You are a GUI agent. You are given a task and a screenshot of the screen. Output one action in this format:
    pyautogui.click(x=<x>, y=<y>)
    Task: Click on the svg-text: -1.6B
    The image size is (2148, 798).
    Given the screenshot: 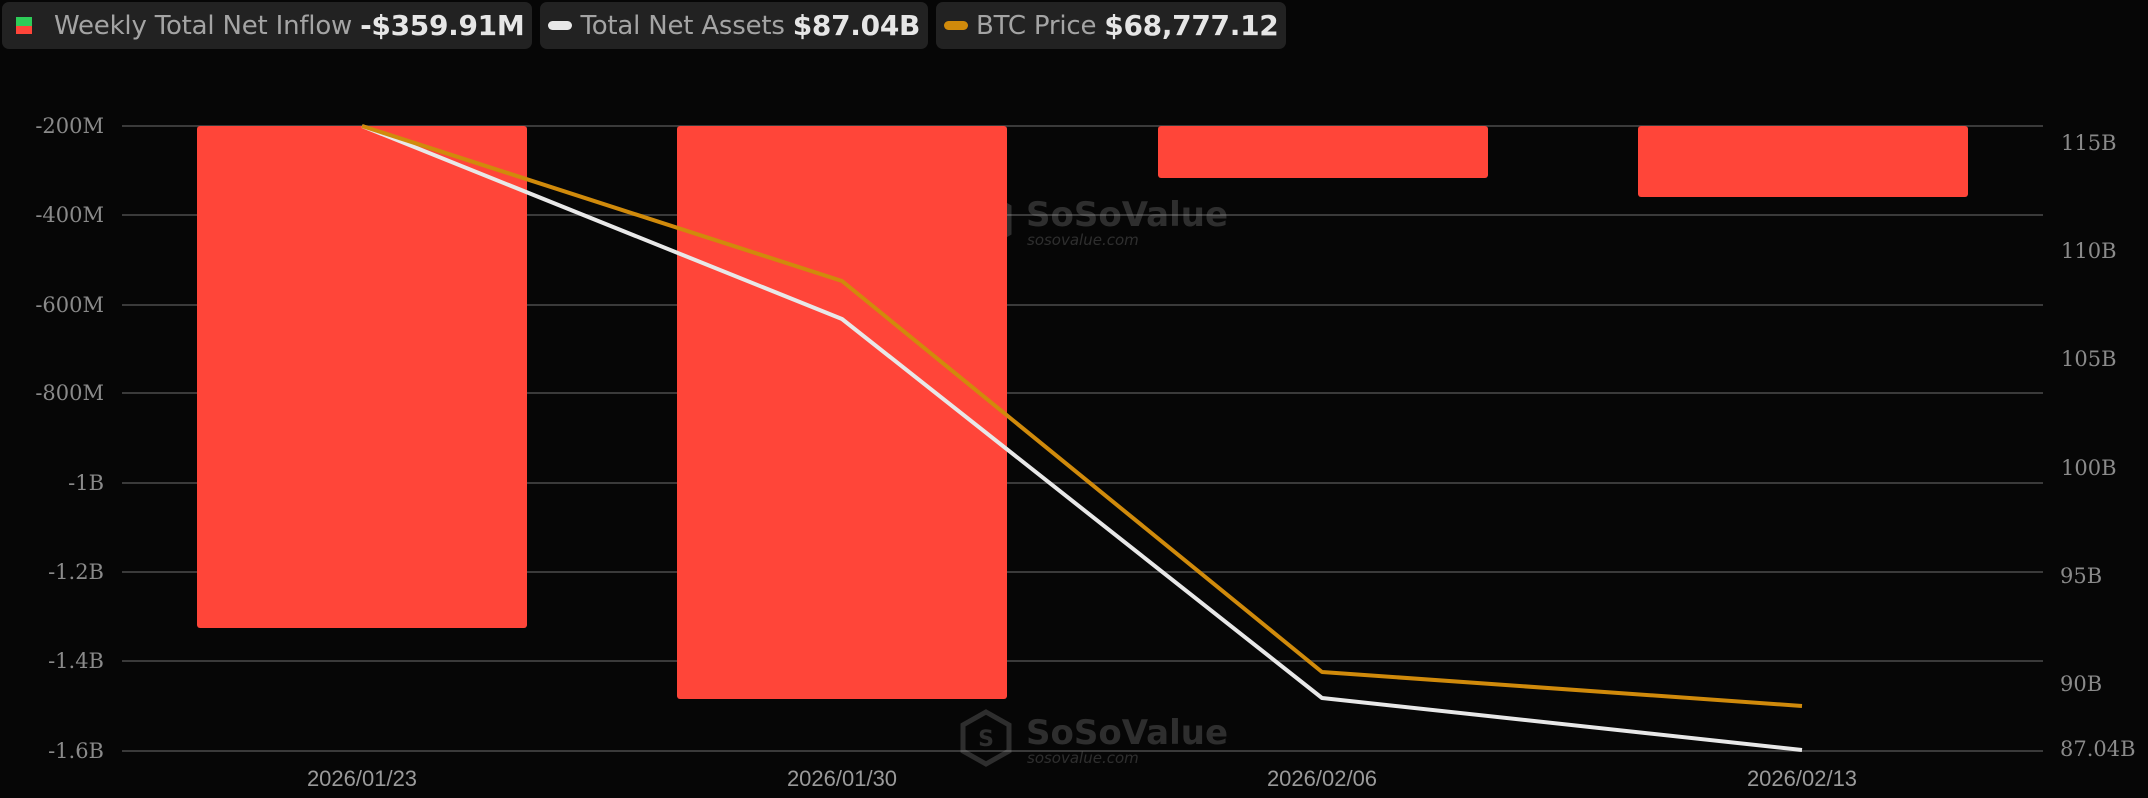 What is the action you would take?
    pyautogui.click(x=76, y=751)
    